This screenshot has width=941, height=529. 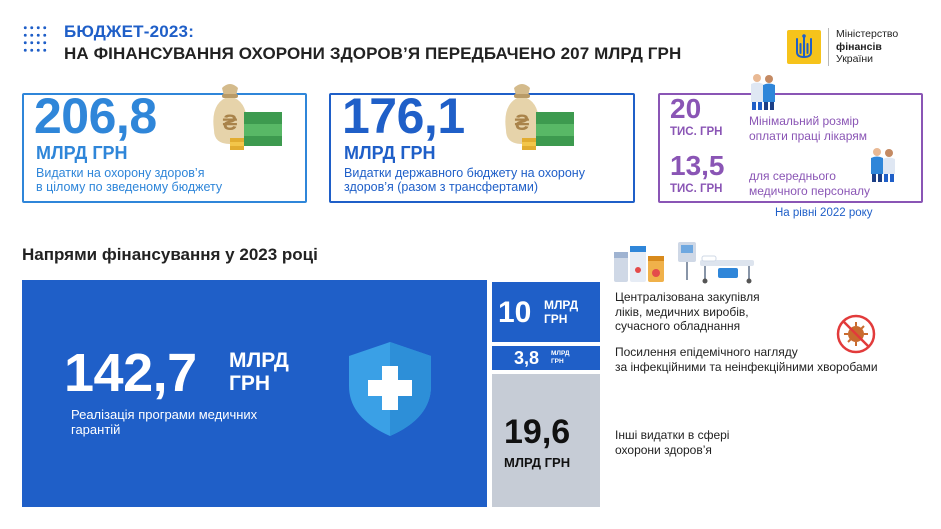 What do you see at coordinates (546, 358) in the screenshot?
I see `epidemic-block` at bounding box center [546, 358].